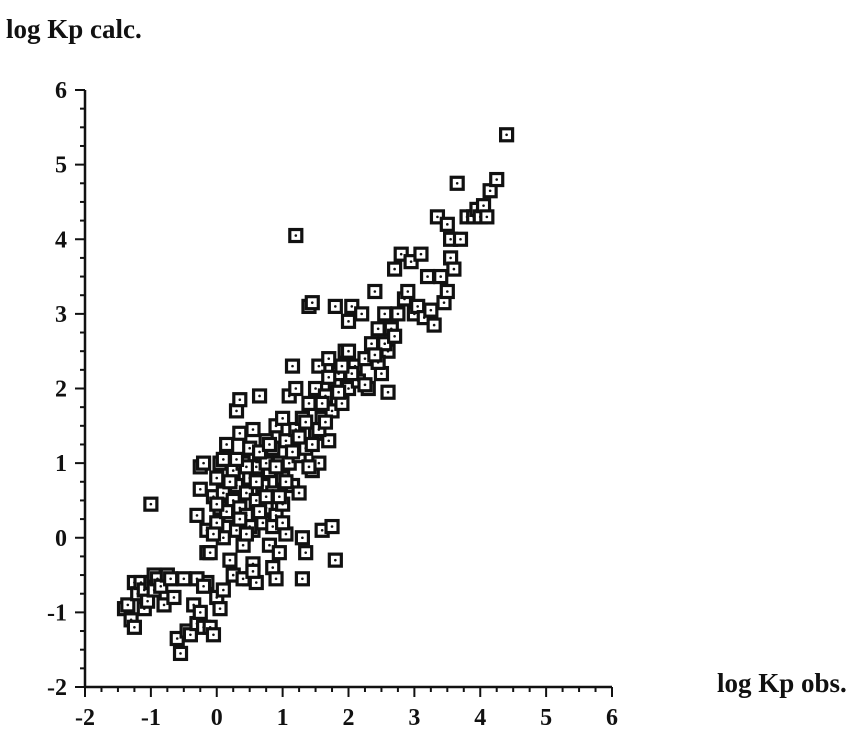 The image size is (865, 741). I want to click on y-tick-label: -2, so click(57, 688).